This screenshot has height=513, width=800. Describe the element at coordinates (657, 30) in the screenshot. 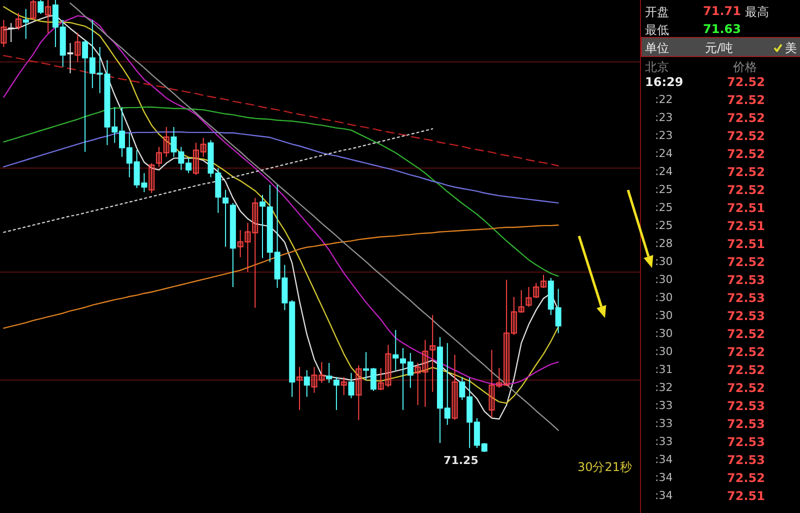

I see `text: 最低` at that location.